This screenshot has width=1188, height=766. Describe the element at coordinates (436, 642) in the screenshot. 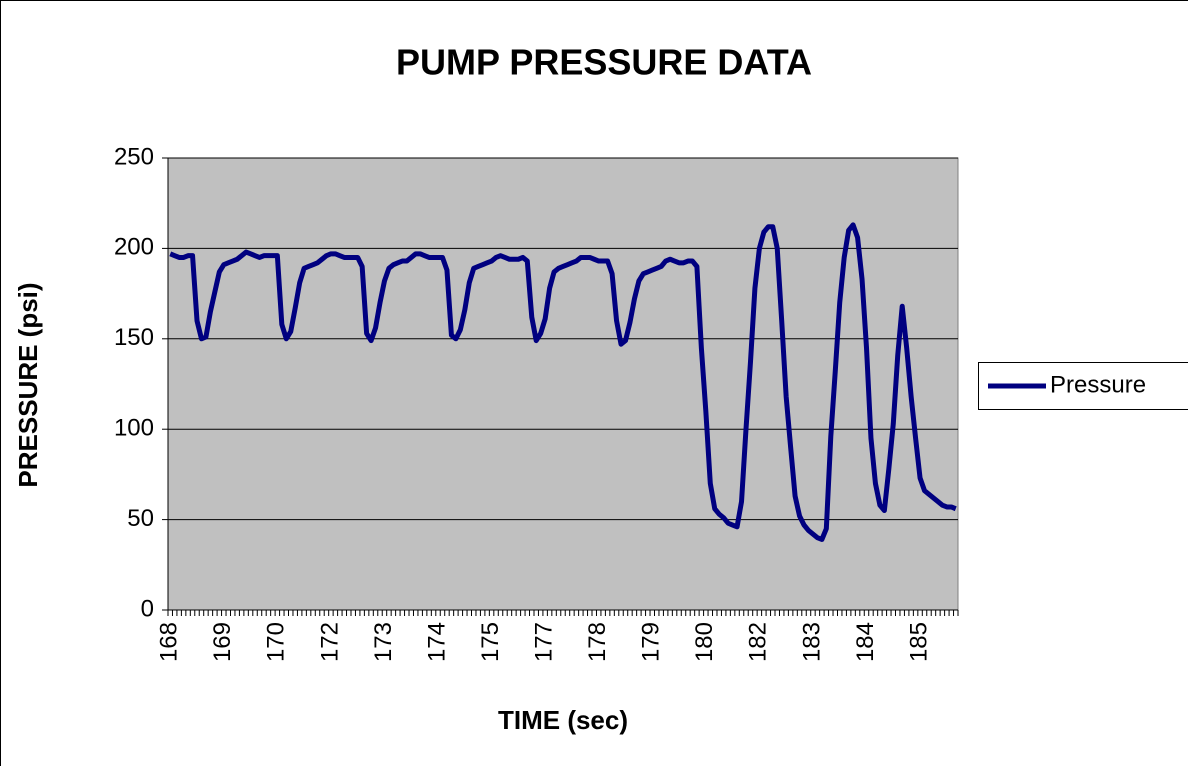

I see `x-tick-label: 174` at that location.